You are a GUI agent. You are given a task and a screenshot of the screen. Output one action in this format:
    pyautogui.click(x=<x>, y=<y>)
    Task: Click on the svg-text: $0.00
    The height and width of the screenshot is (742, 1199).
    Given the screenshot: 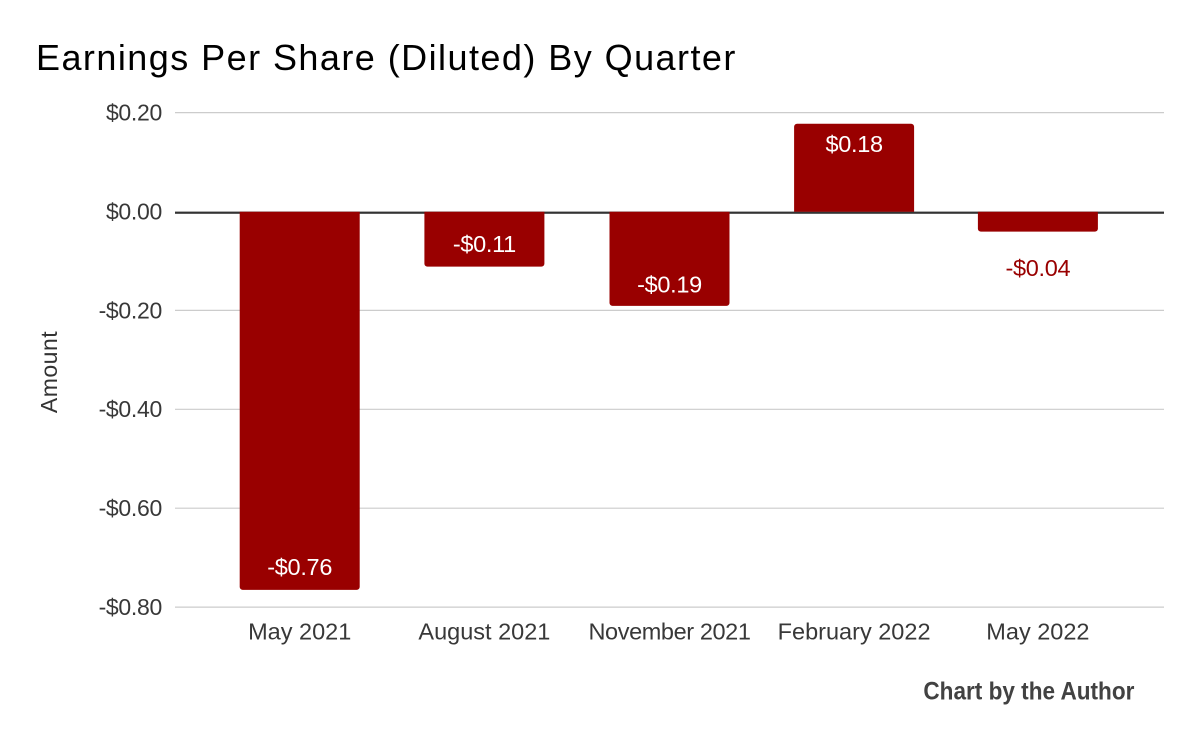 What is the action you would take?
    pyautogui.click(x=134, y=211)
    